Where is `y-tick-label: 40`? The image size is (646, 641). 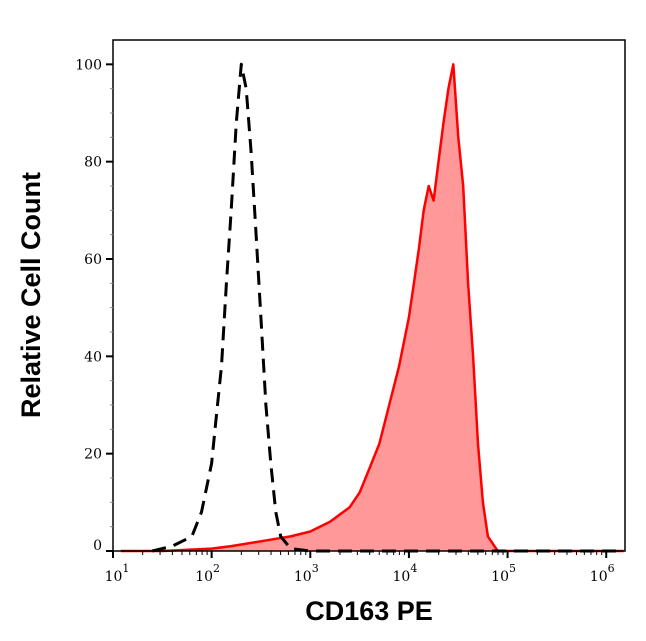 y-tick-label: 40 is located at coordinates (93, 357).